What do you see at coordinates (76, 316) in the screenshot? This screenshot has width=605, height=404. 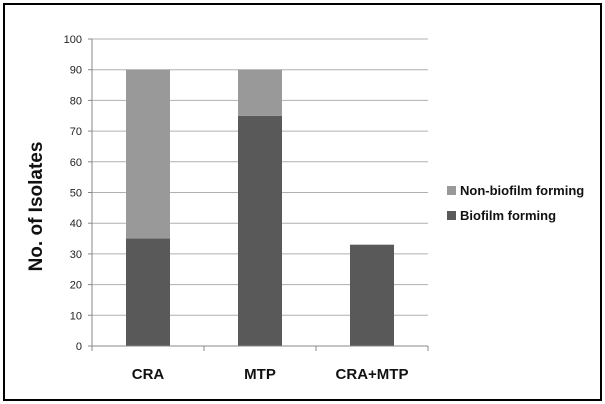 I see `y-tick-label: 10` at bounding box center [76, 316].